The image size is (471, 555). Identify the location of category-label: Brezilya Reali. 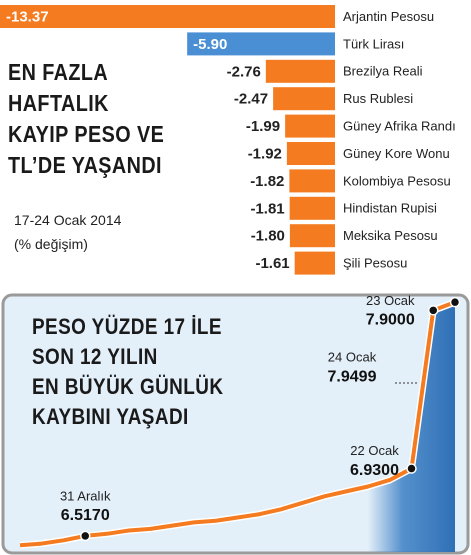
(383, 71).